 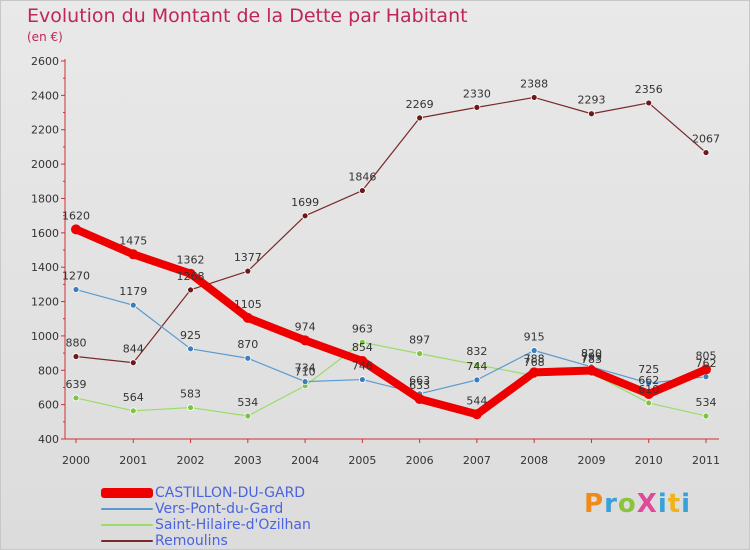 I want to click on data-label: 734, so click(x=305, y=368).